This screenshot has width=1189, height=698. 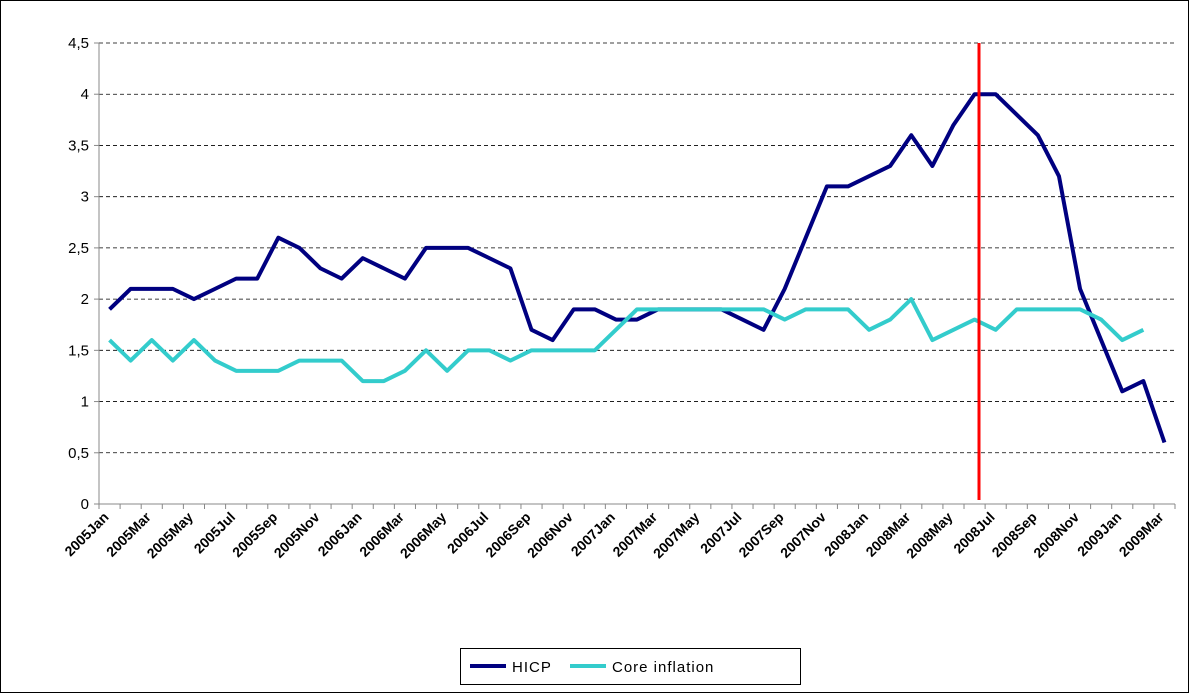 What do you see at coordinates (85, 299) in the screenshot?
I see `y-tick-label: 2` at bounding box center [85, 299].